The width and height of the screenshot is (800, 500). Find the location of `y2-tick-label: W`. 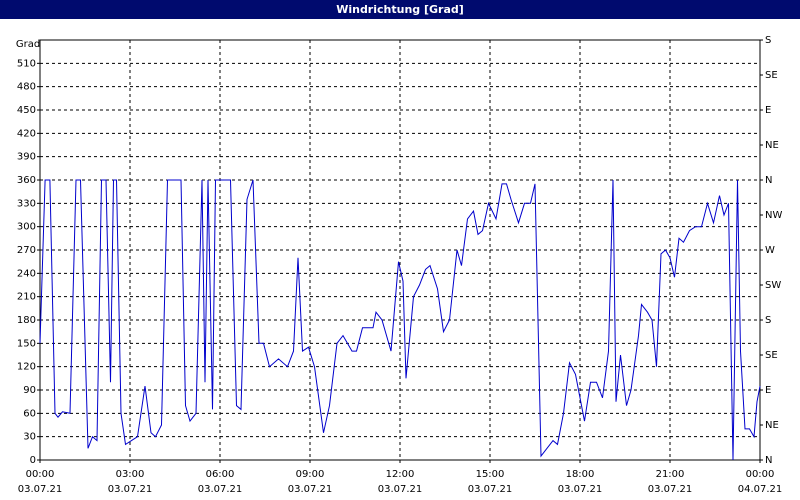

y2-tick-label: W is located at coordinates (770, 250).